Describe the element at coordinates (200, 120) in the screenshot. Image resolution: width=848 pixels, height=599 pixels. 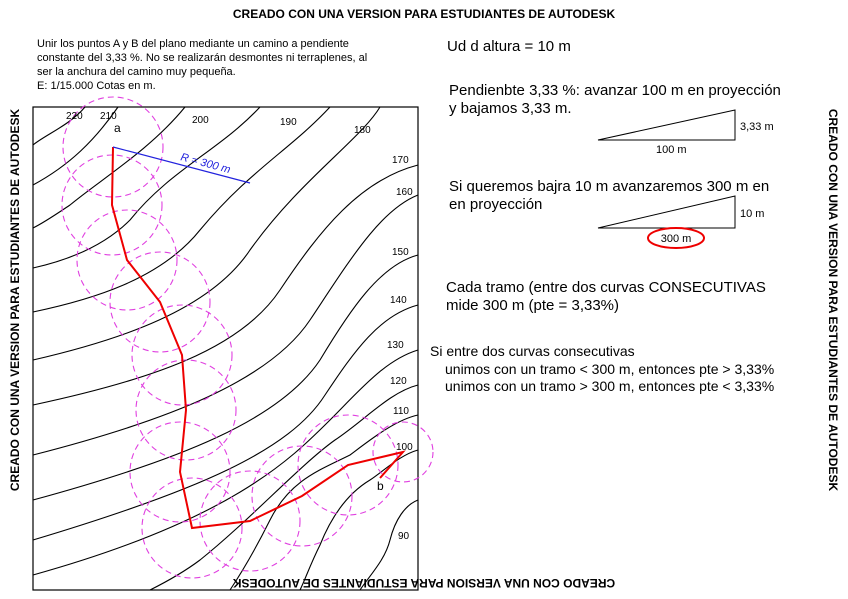
I see `contour-label: 200` at that location.